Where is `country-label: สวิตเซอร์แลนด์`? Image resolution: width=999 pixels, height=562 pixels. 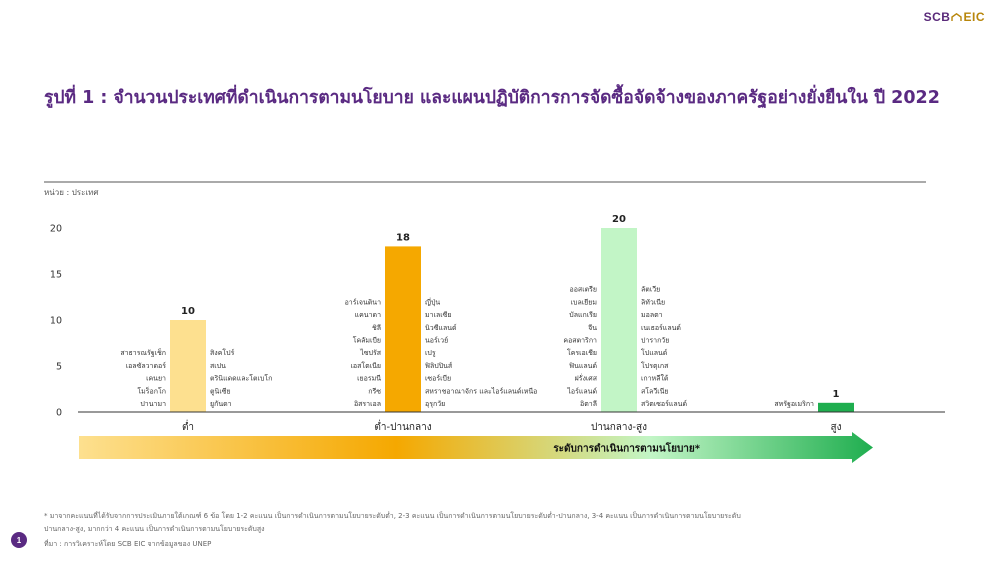 country-label: สวิตเซอร์แลนด์ is located at coordinates (664, 404).